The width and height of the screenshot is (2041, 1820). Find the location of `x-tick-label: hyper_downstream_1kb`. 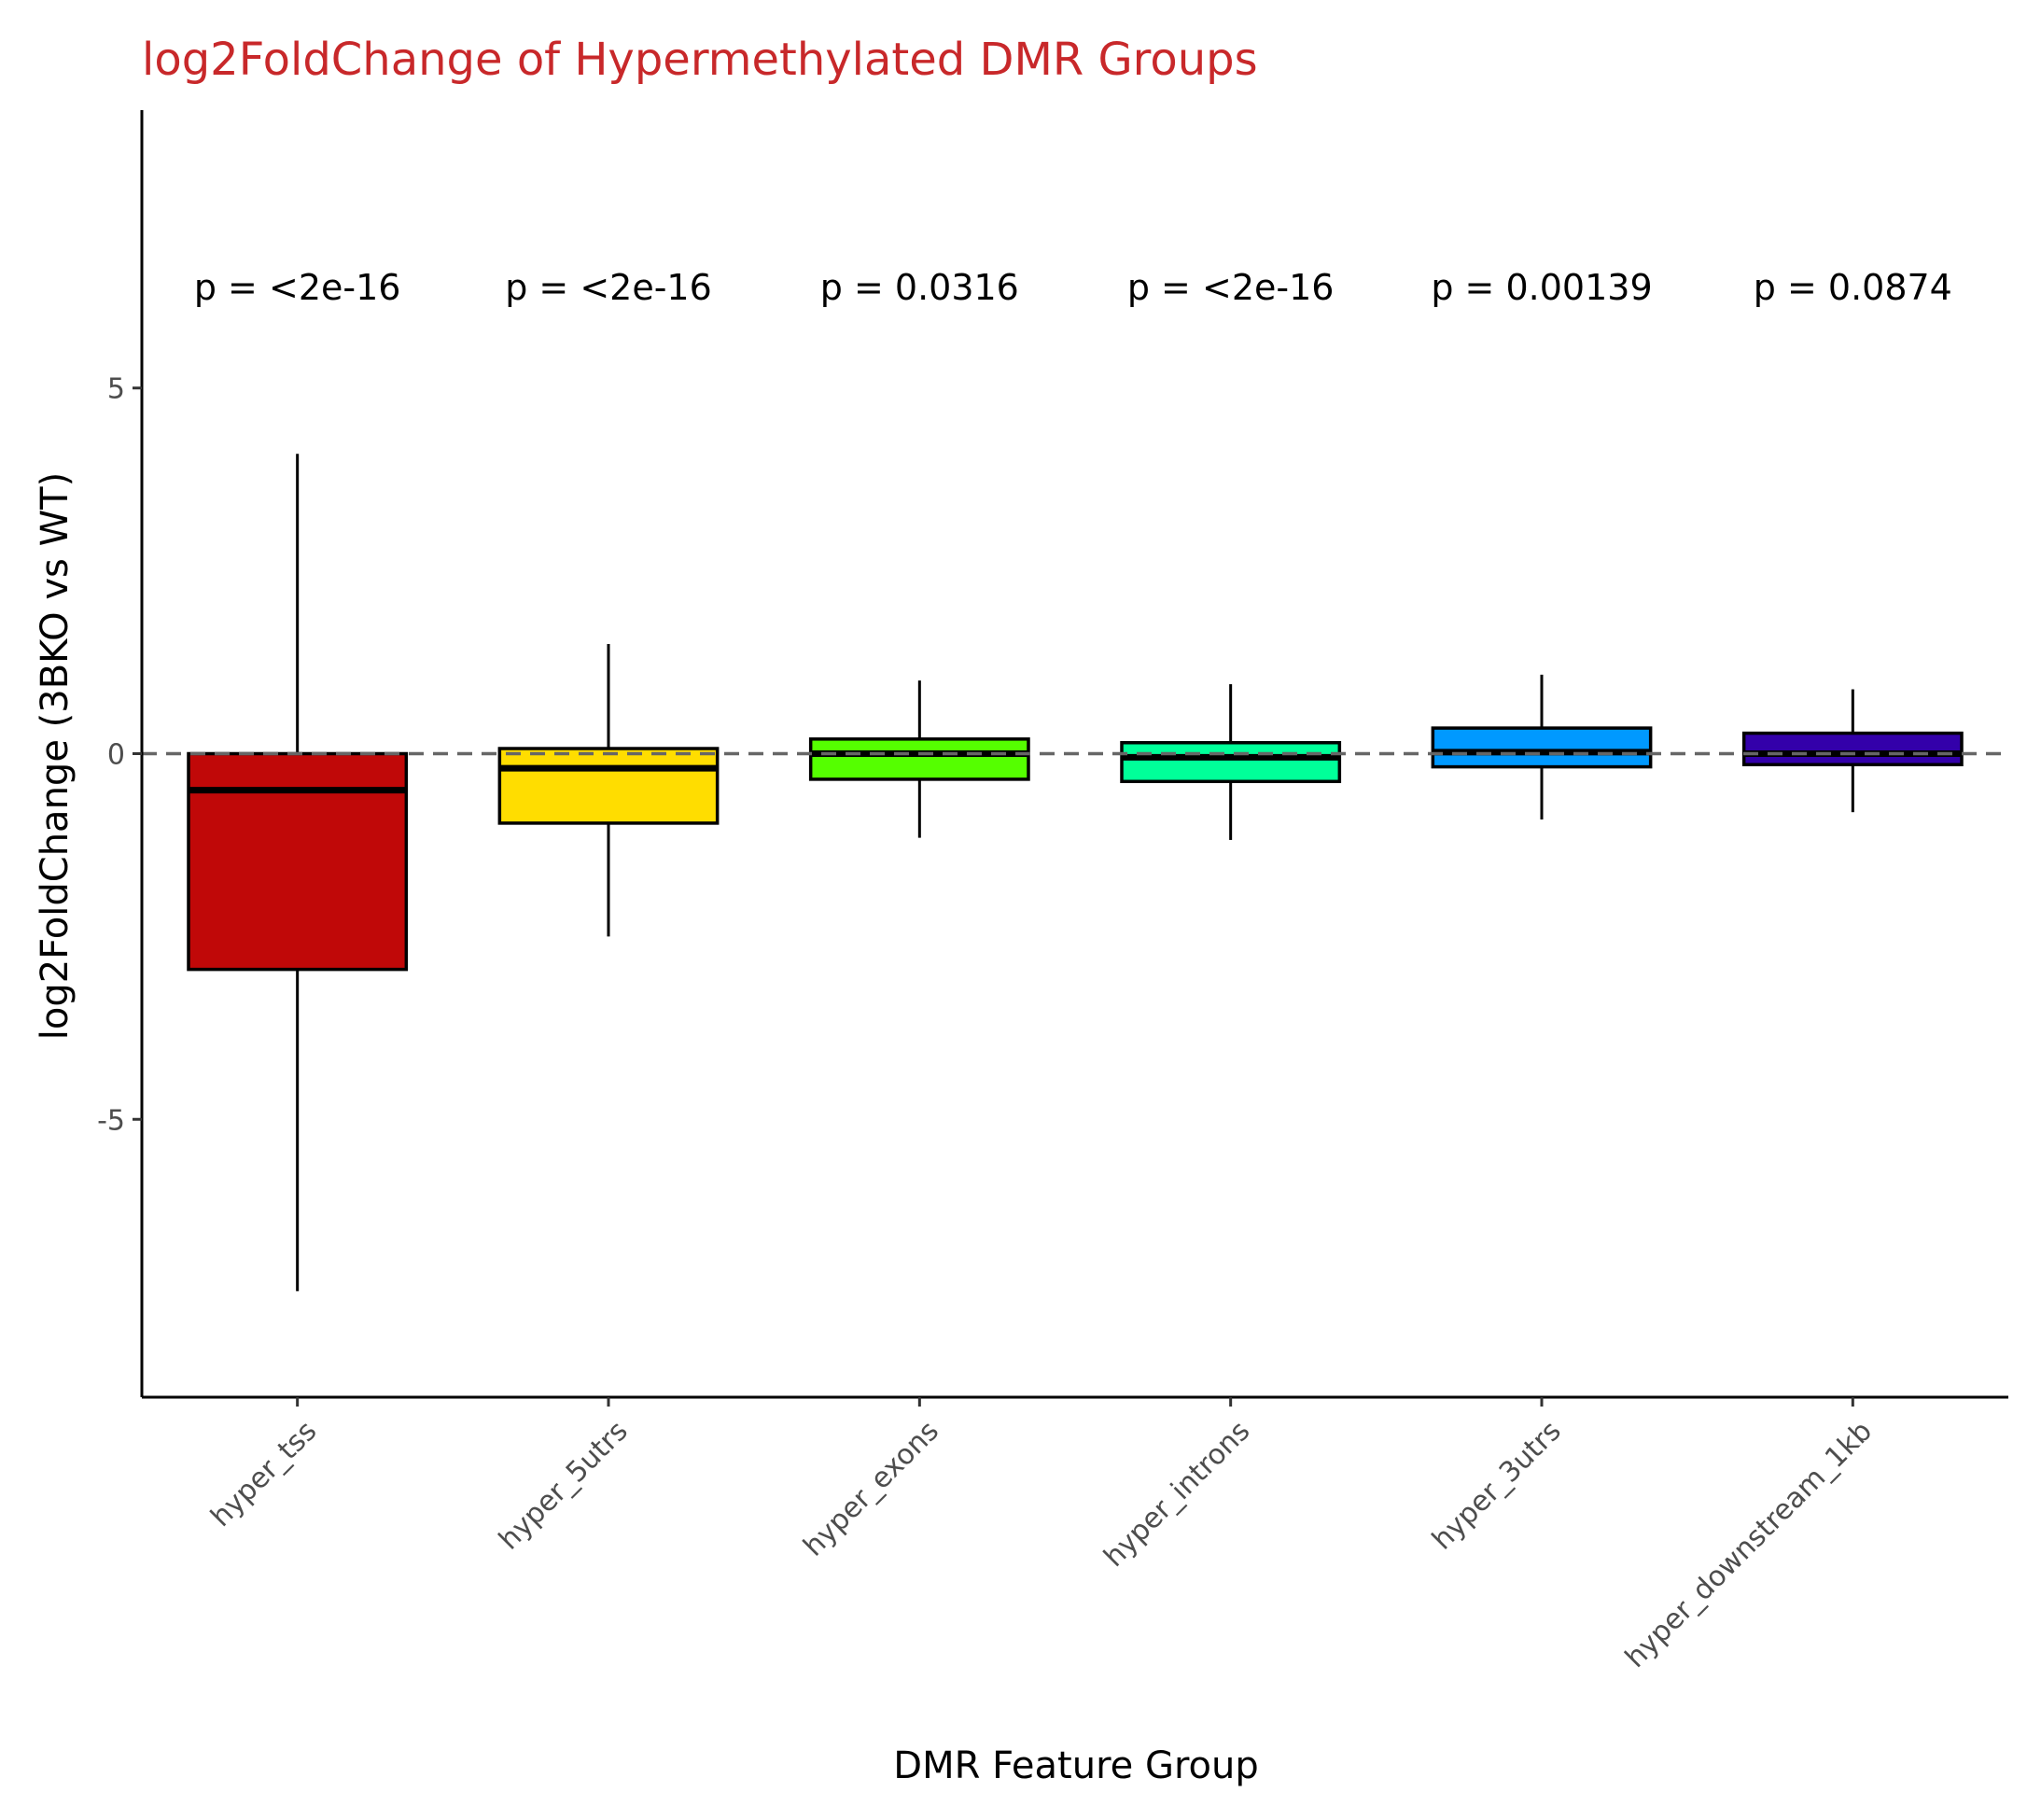

x-tick-label: hyper_downstream_1kb is located at coordinates (1749, 1544).